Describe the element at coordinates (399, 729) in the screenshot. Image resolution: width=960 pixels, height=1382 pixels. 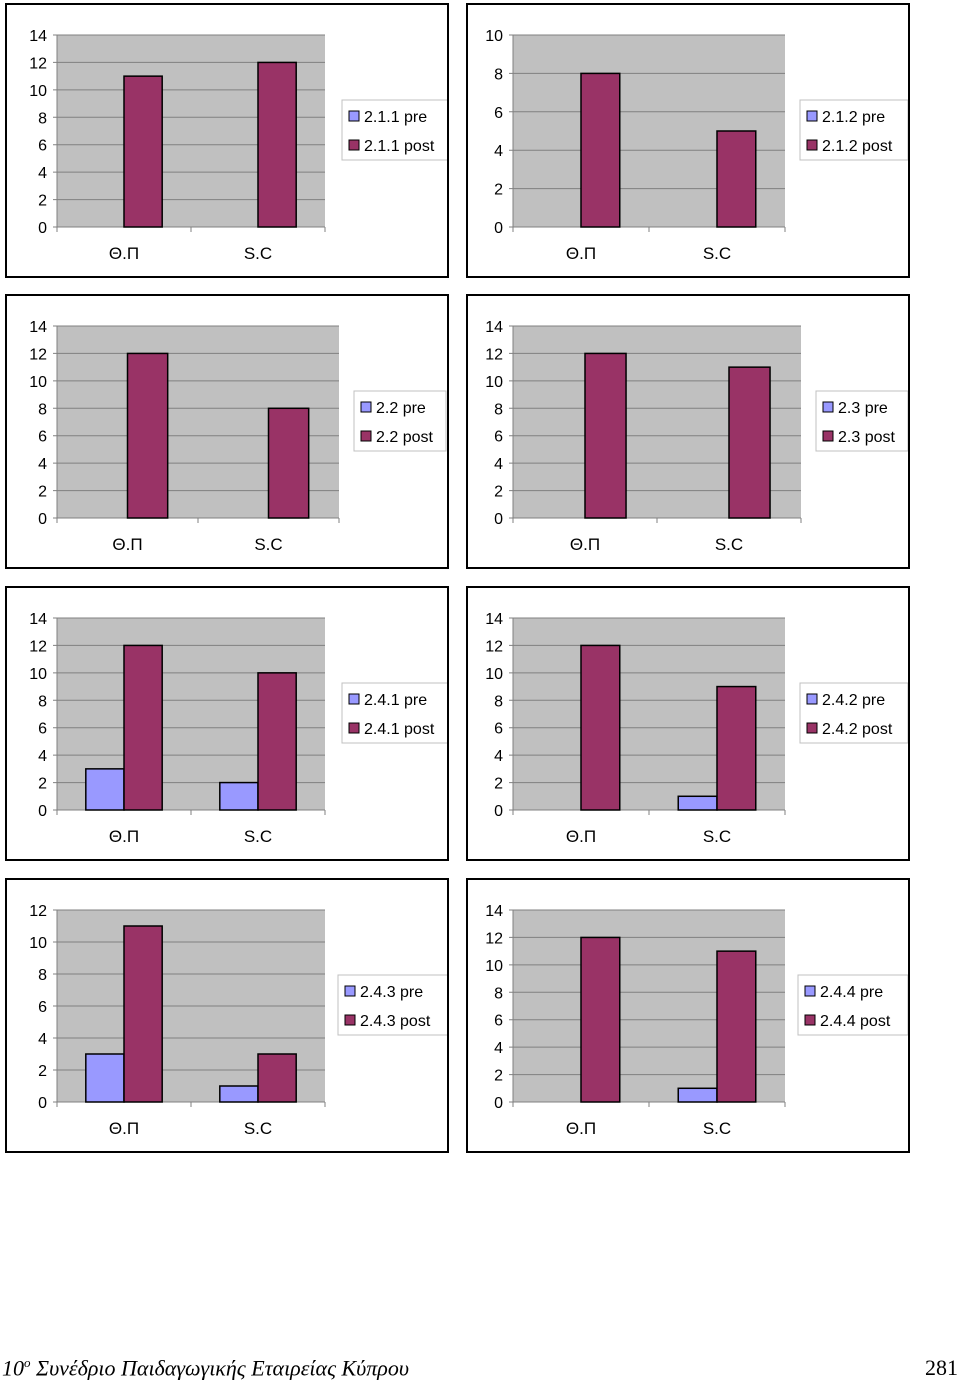
I see `legend-label: 2.4.1 post` at that location.